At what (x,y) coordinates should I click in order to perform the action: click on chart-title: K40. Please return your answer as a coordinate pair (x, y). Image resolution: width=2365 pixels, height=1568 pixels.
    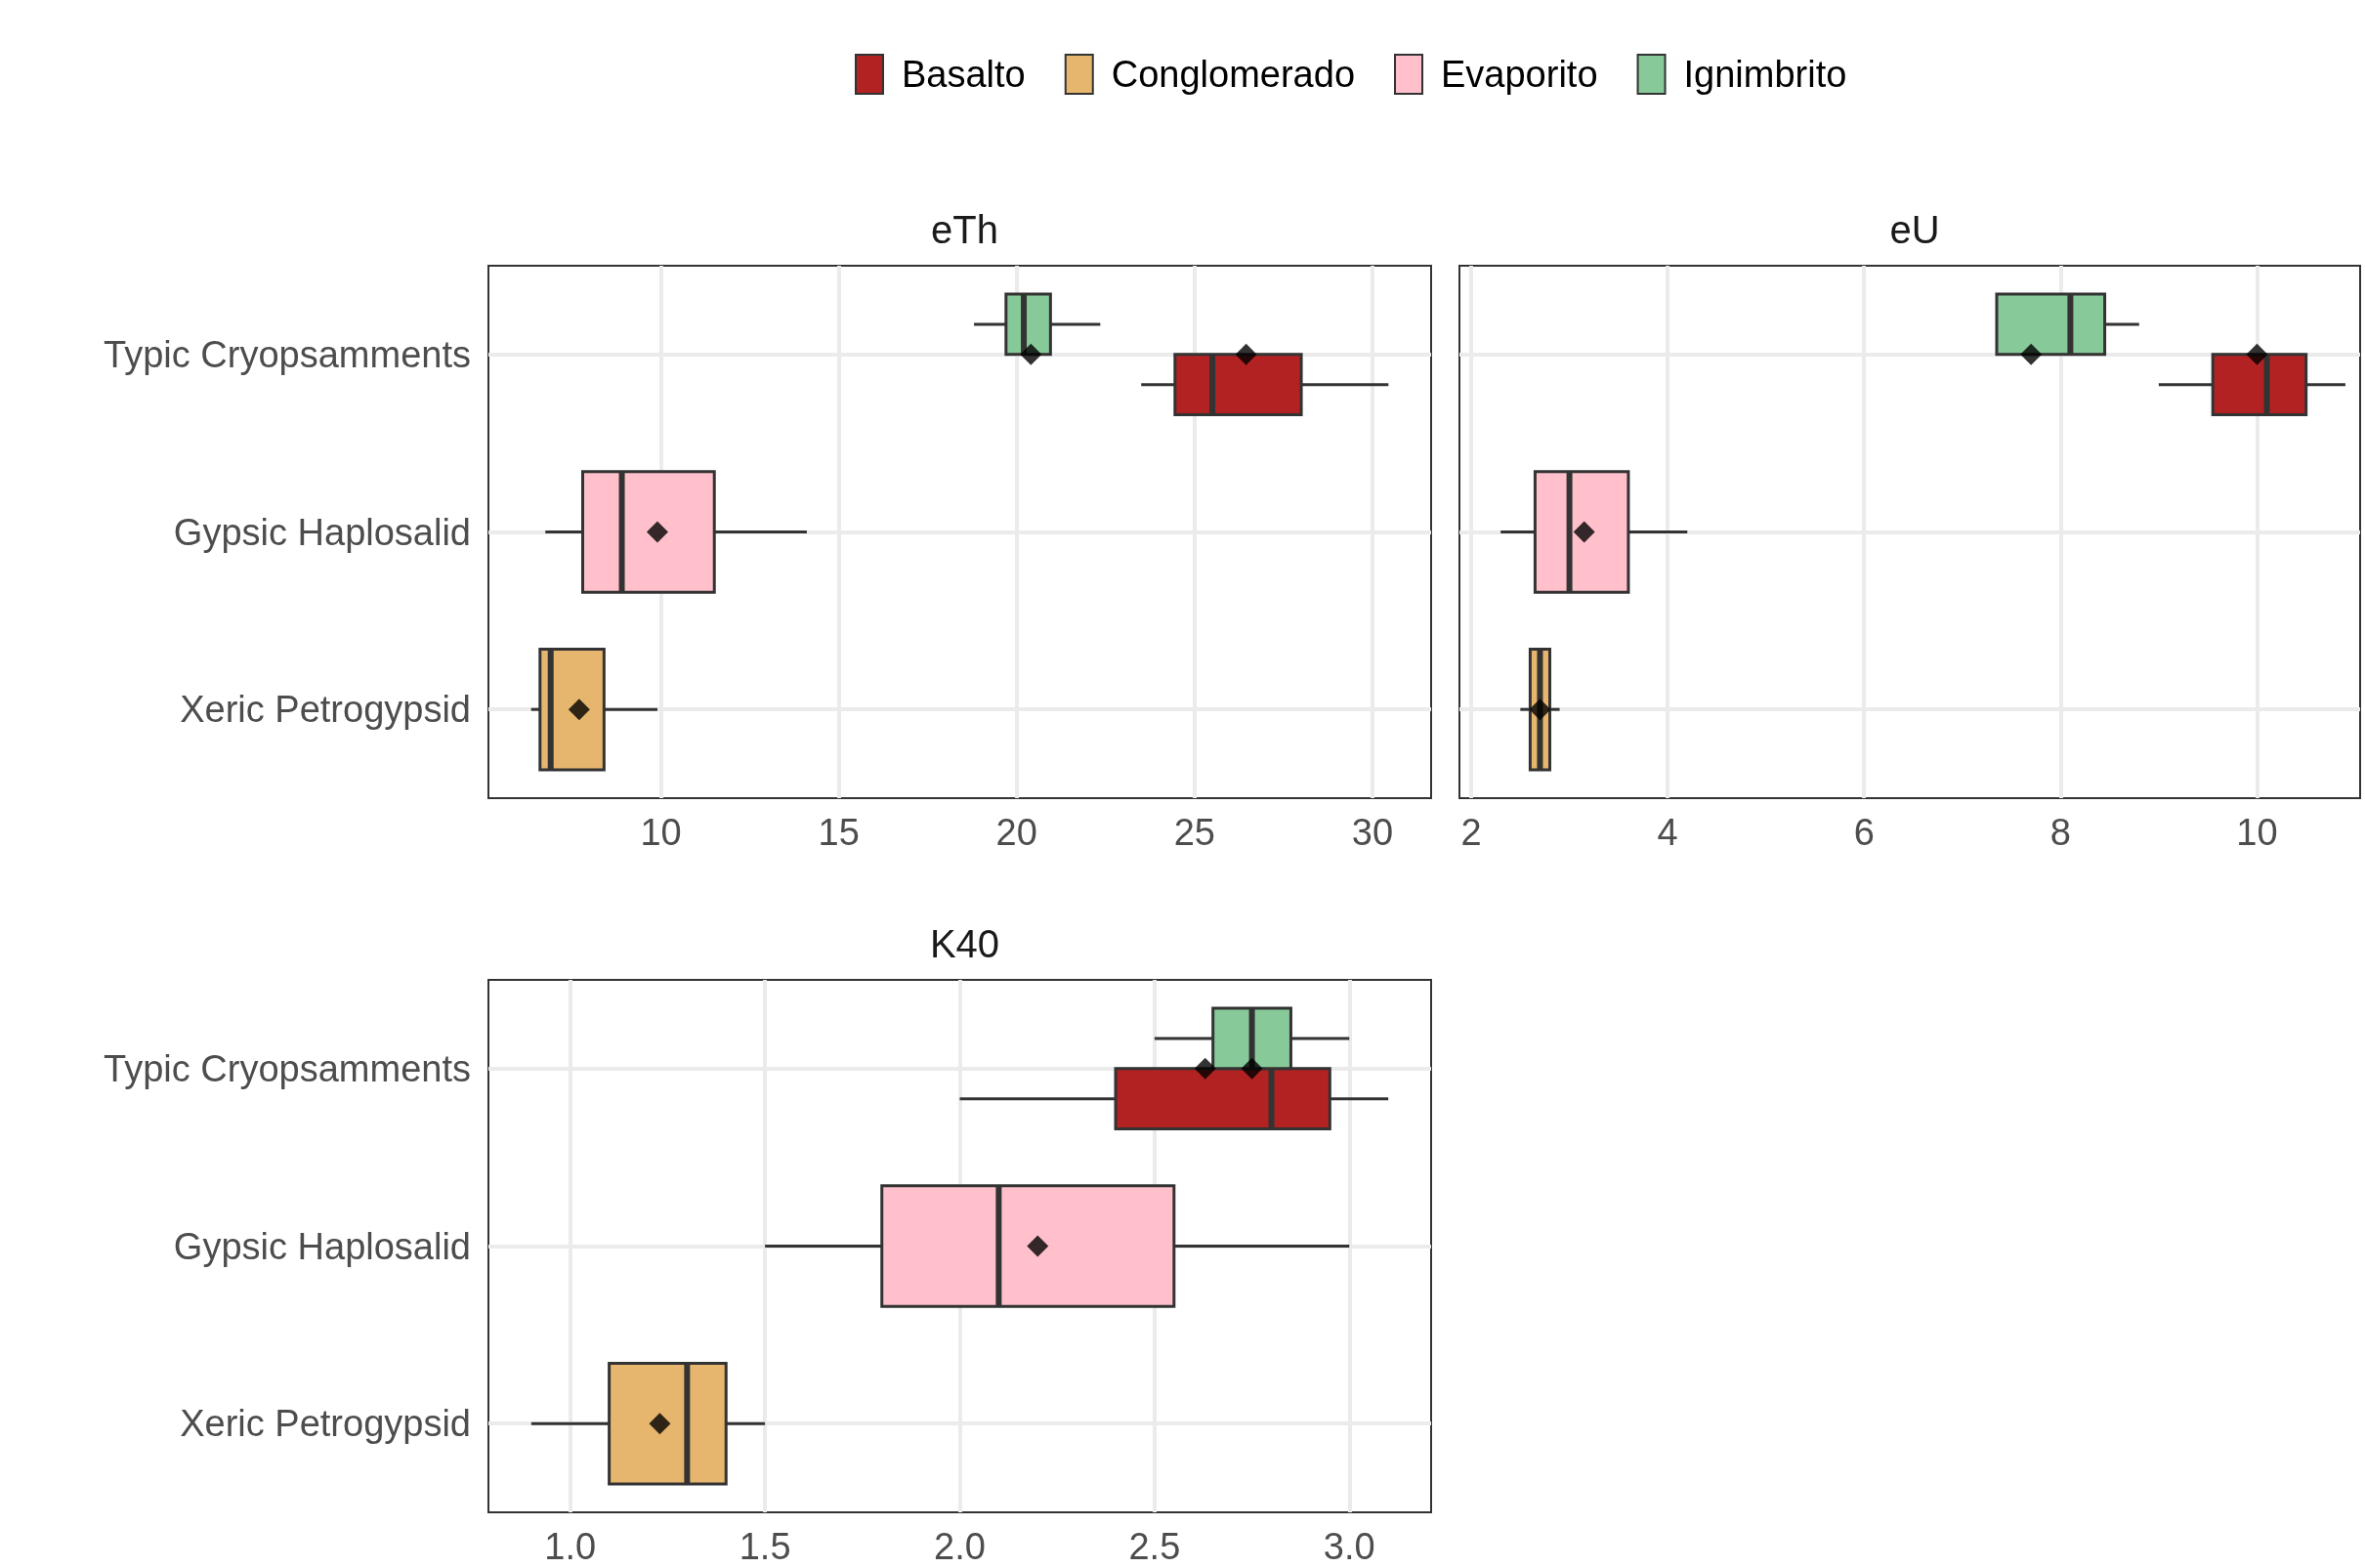
    Looking at the image, I should click on (964, 943).